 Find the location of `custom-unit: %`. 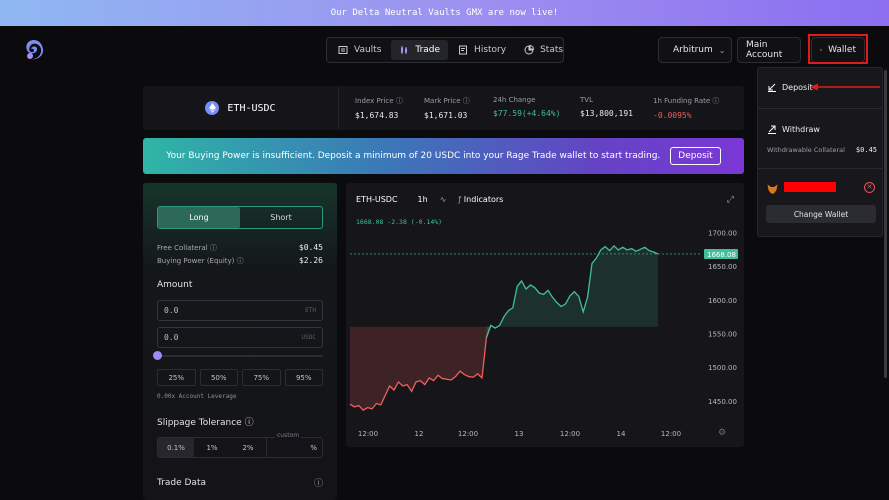

custom-unit: % is located at coordinates (313, 447).